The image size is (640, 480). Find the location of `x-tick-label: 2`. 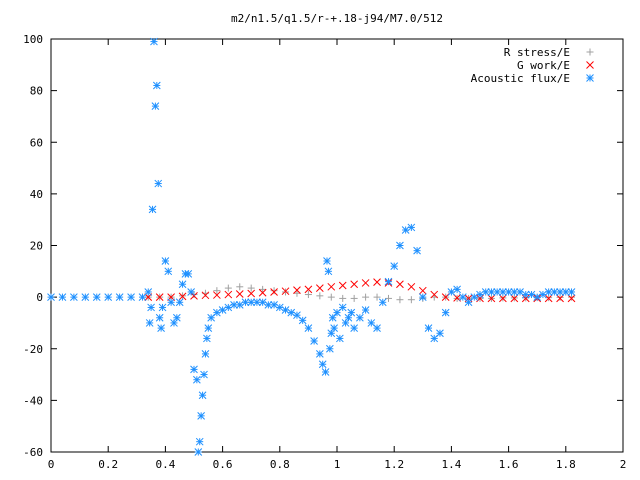

x-tick-label: 2 is located at coordinates (623, 464).